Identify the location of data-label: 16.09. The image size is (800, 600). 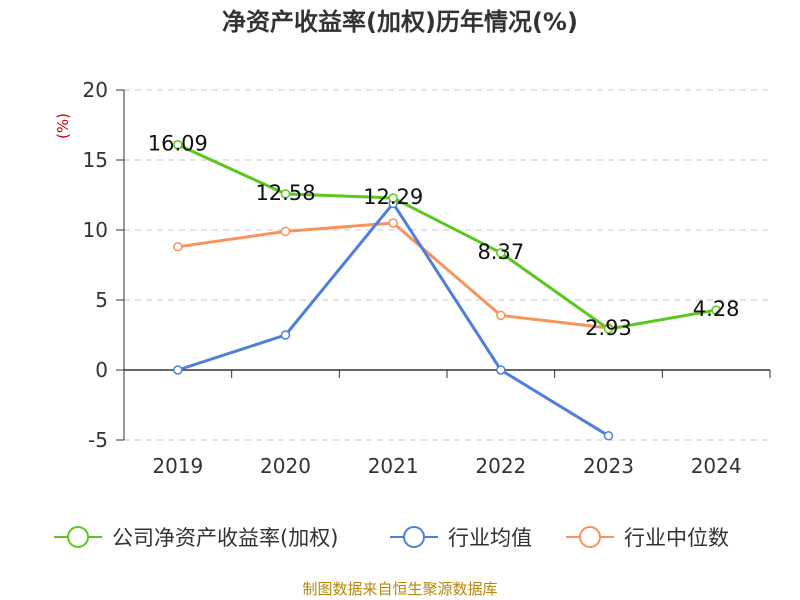
(178, 144).